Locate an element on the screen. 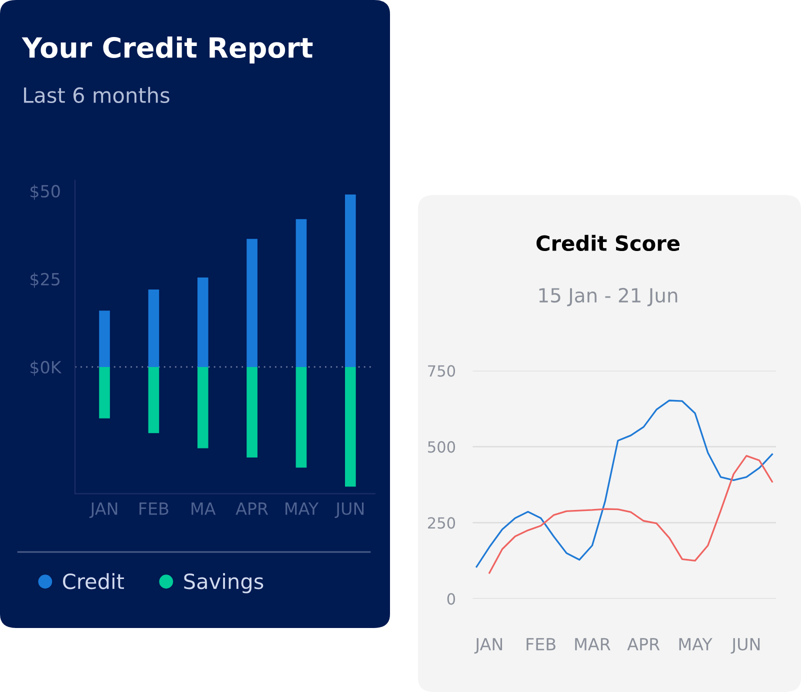 This screenshot has height=692, width=801. y-tick-label: $0K is located at coordinates (46, 368).